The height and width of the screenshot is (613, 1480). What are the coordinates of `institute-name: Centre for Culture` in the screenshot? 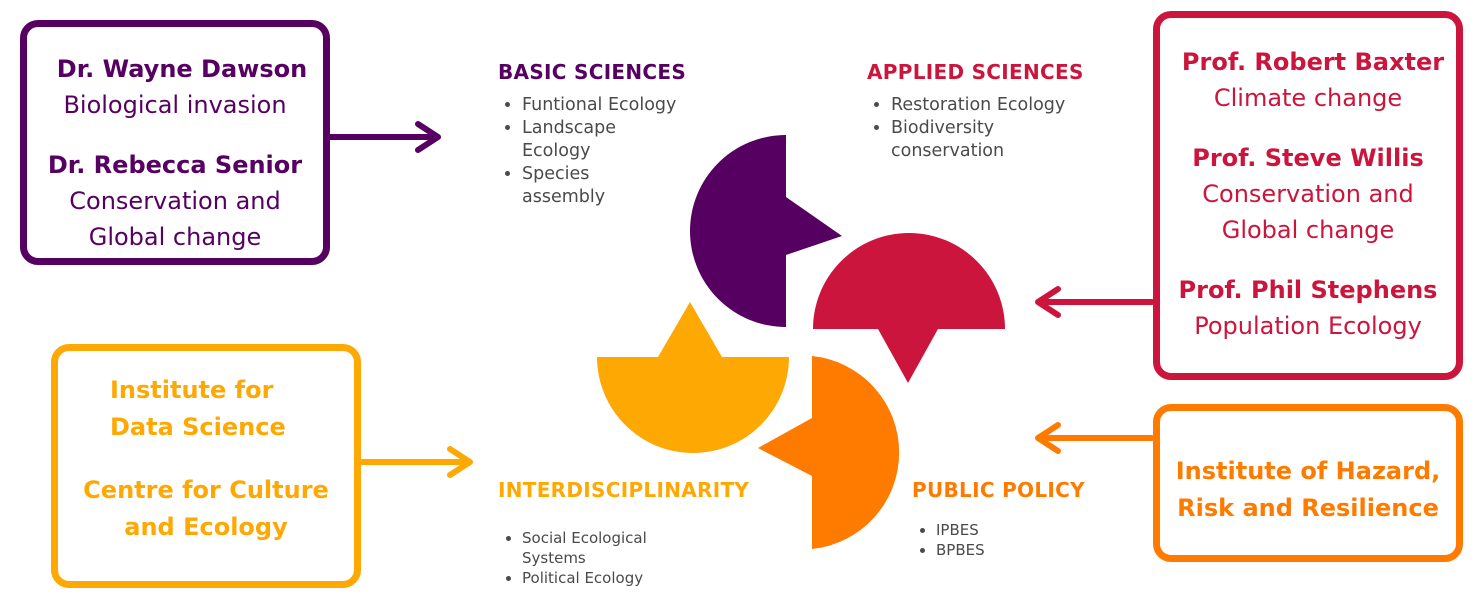 It's located at (206, 490).